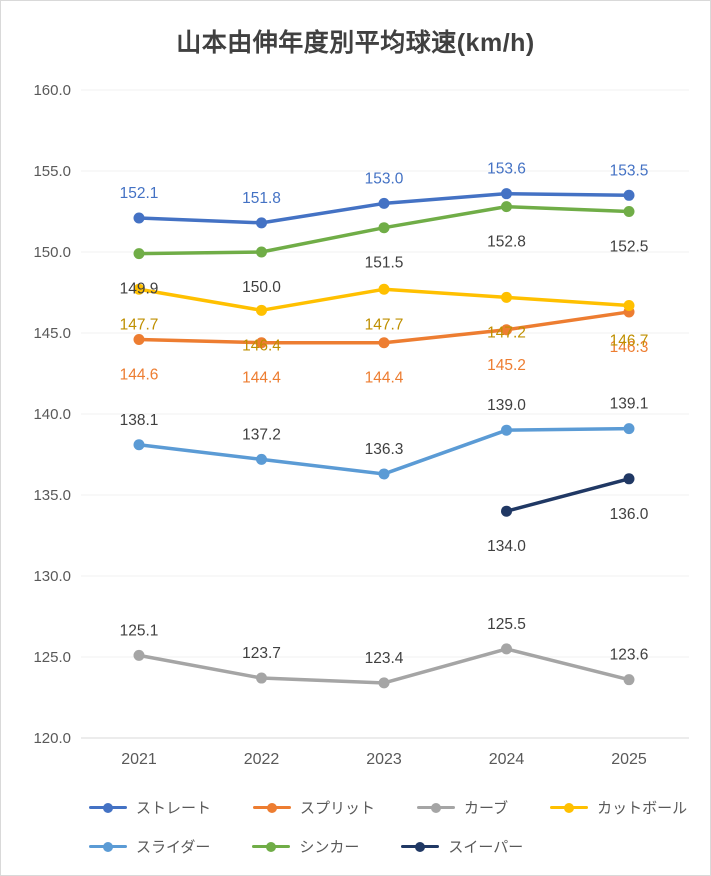 The width and height of the screenshot is (711, 876). Describe the element at coordinates (506, 169) in the screenshot. I see `data-label: 153.6` at that location.